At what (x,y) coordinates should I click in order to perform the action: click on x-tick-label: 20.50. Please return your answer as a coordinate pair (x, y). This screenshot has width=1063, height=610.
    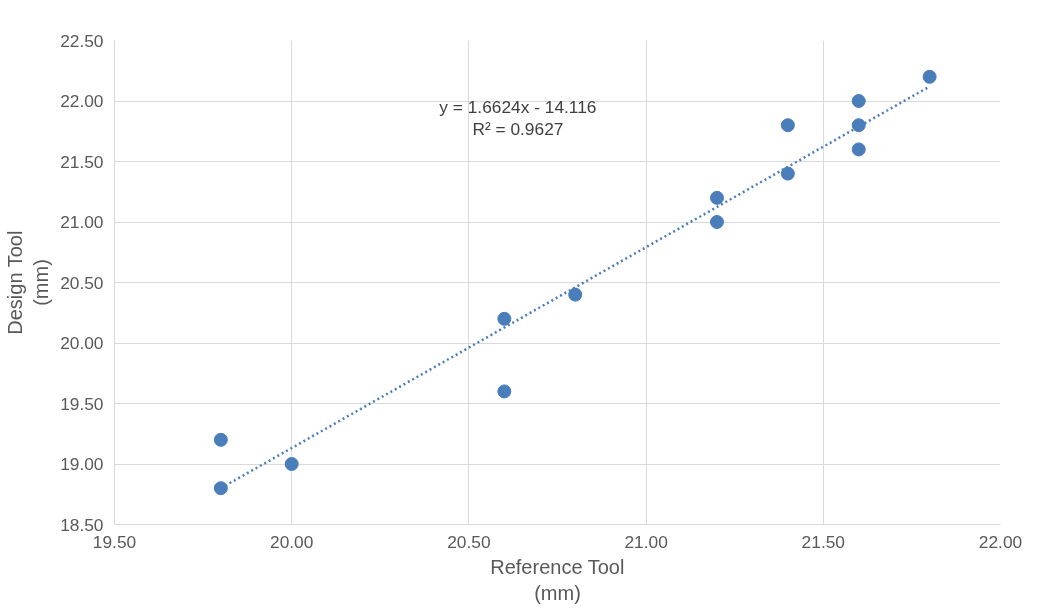
    Looking at the image, I should click on (469, 541).